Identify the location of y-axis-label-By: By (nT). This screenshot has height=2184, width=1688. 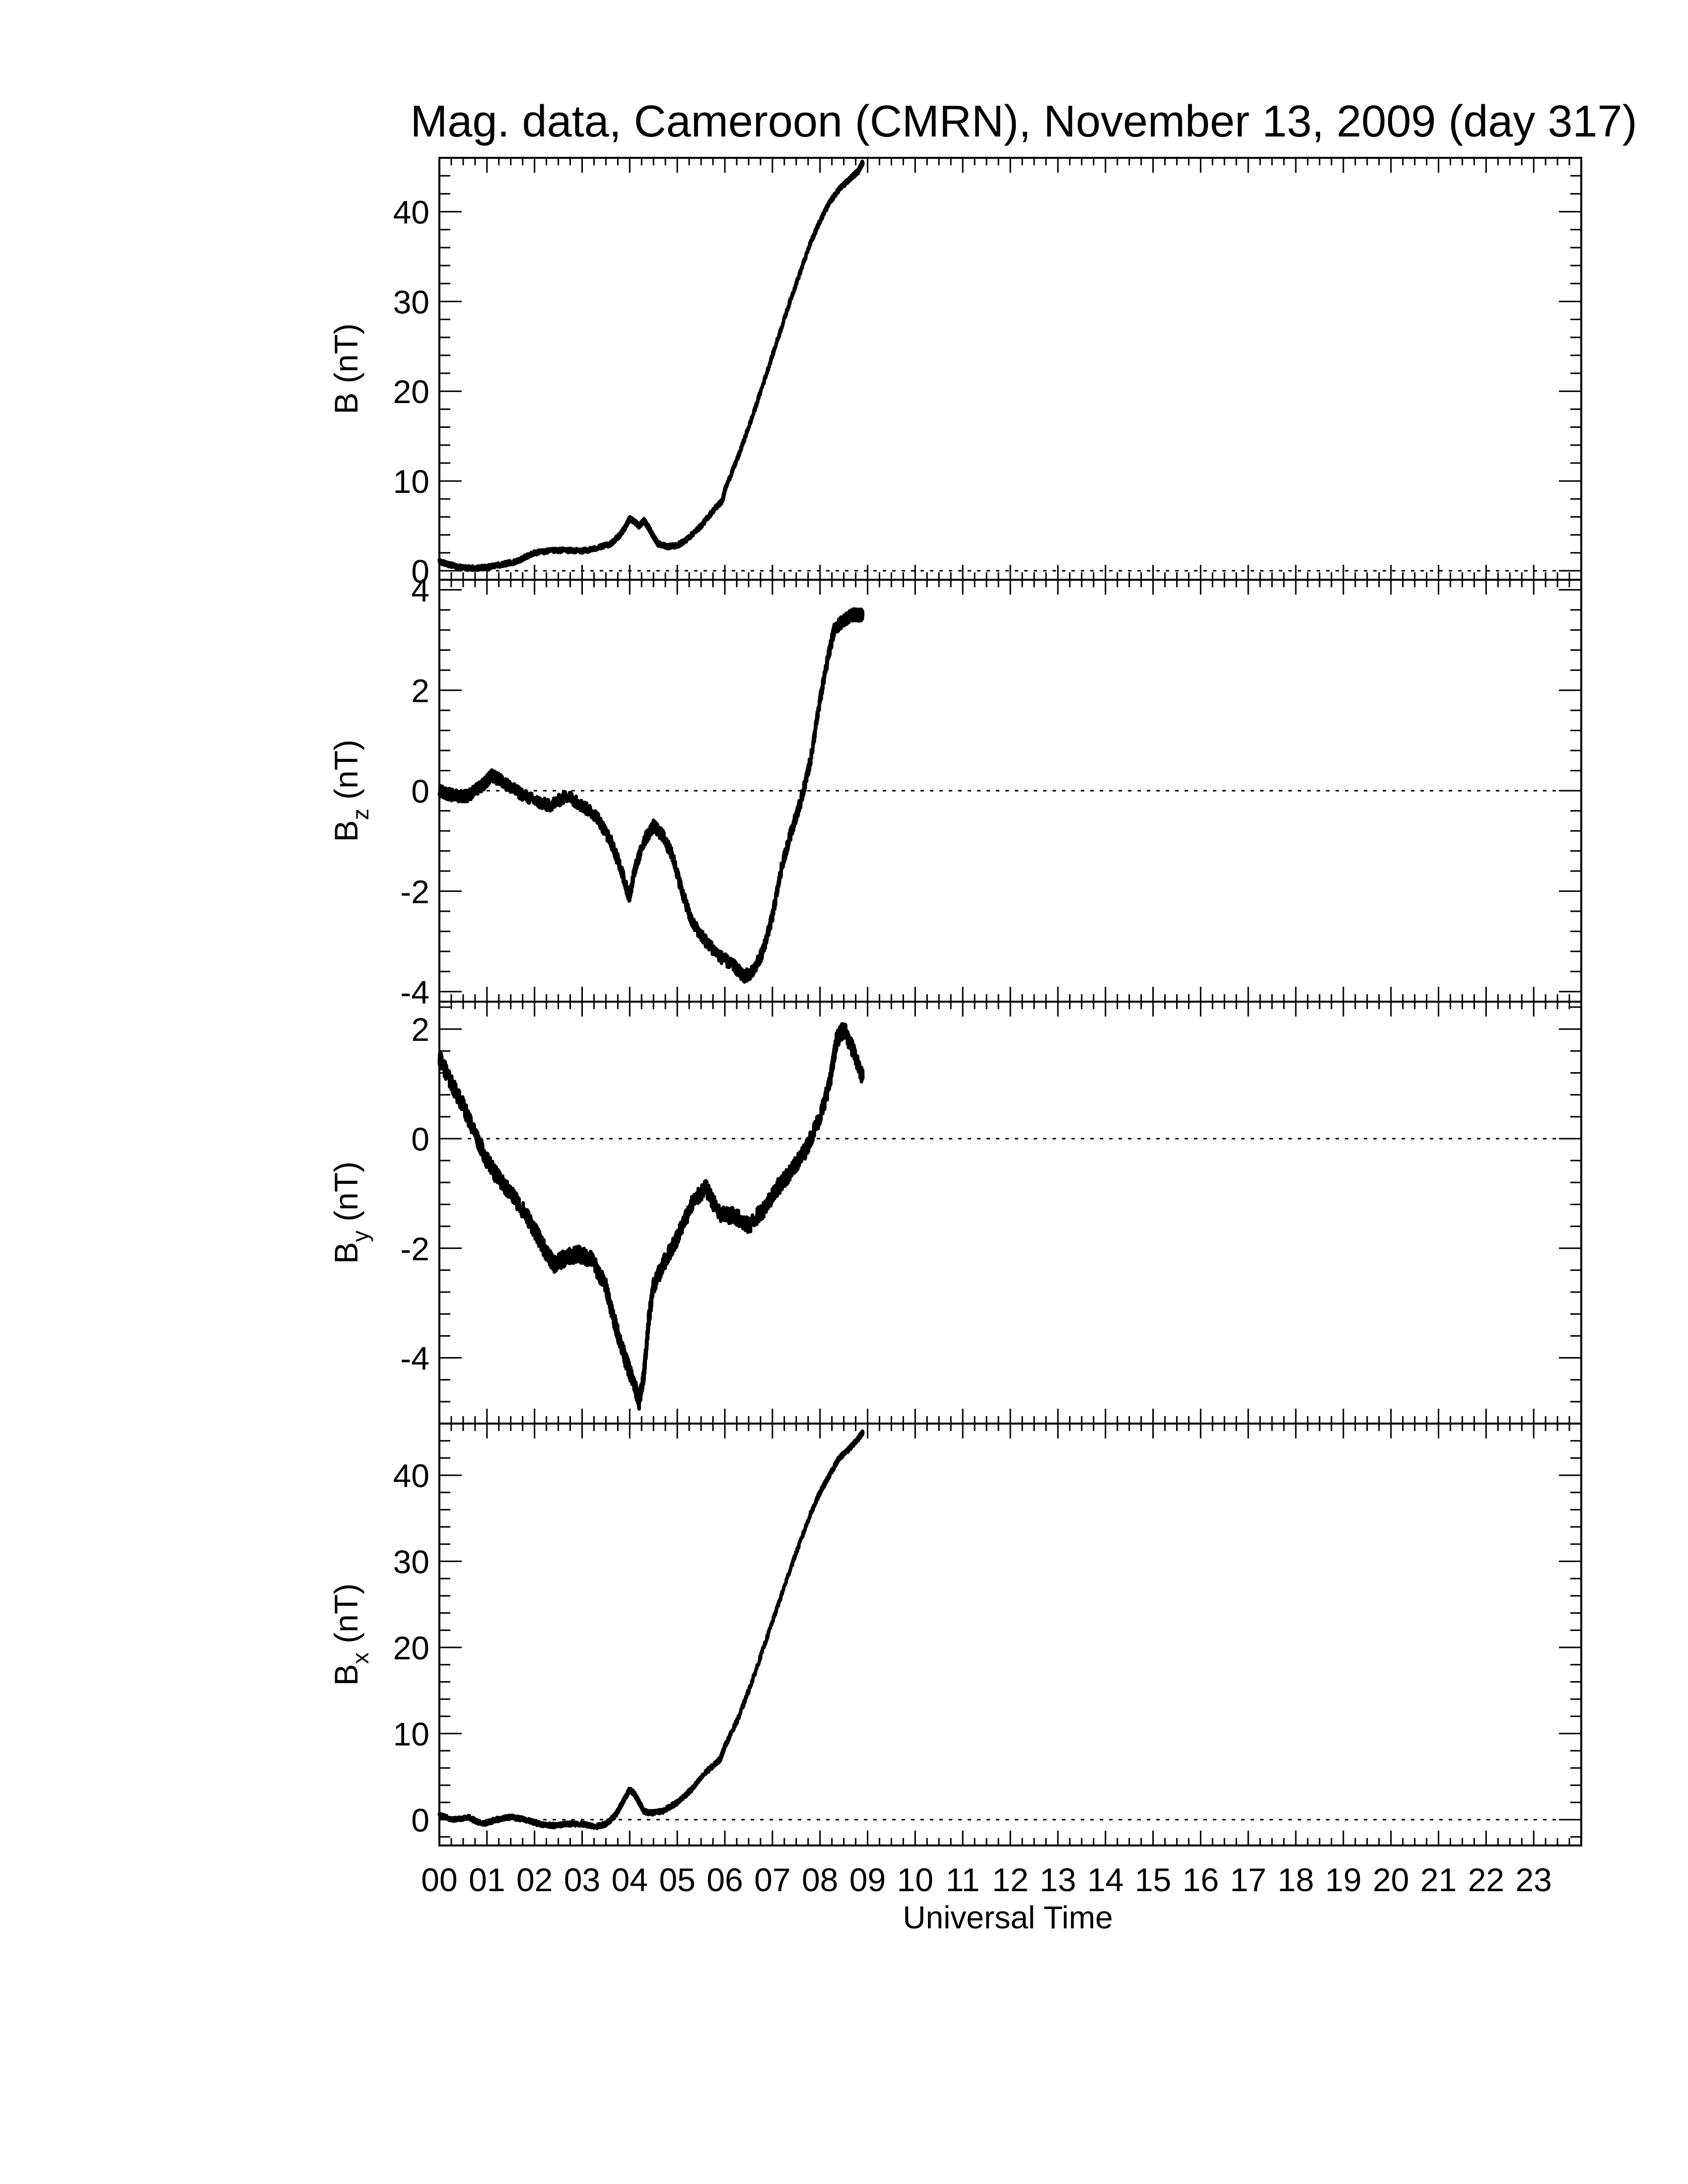
(350, 1212).